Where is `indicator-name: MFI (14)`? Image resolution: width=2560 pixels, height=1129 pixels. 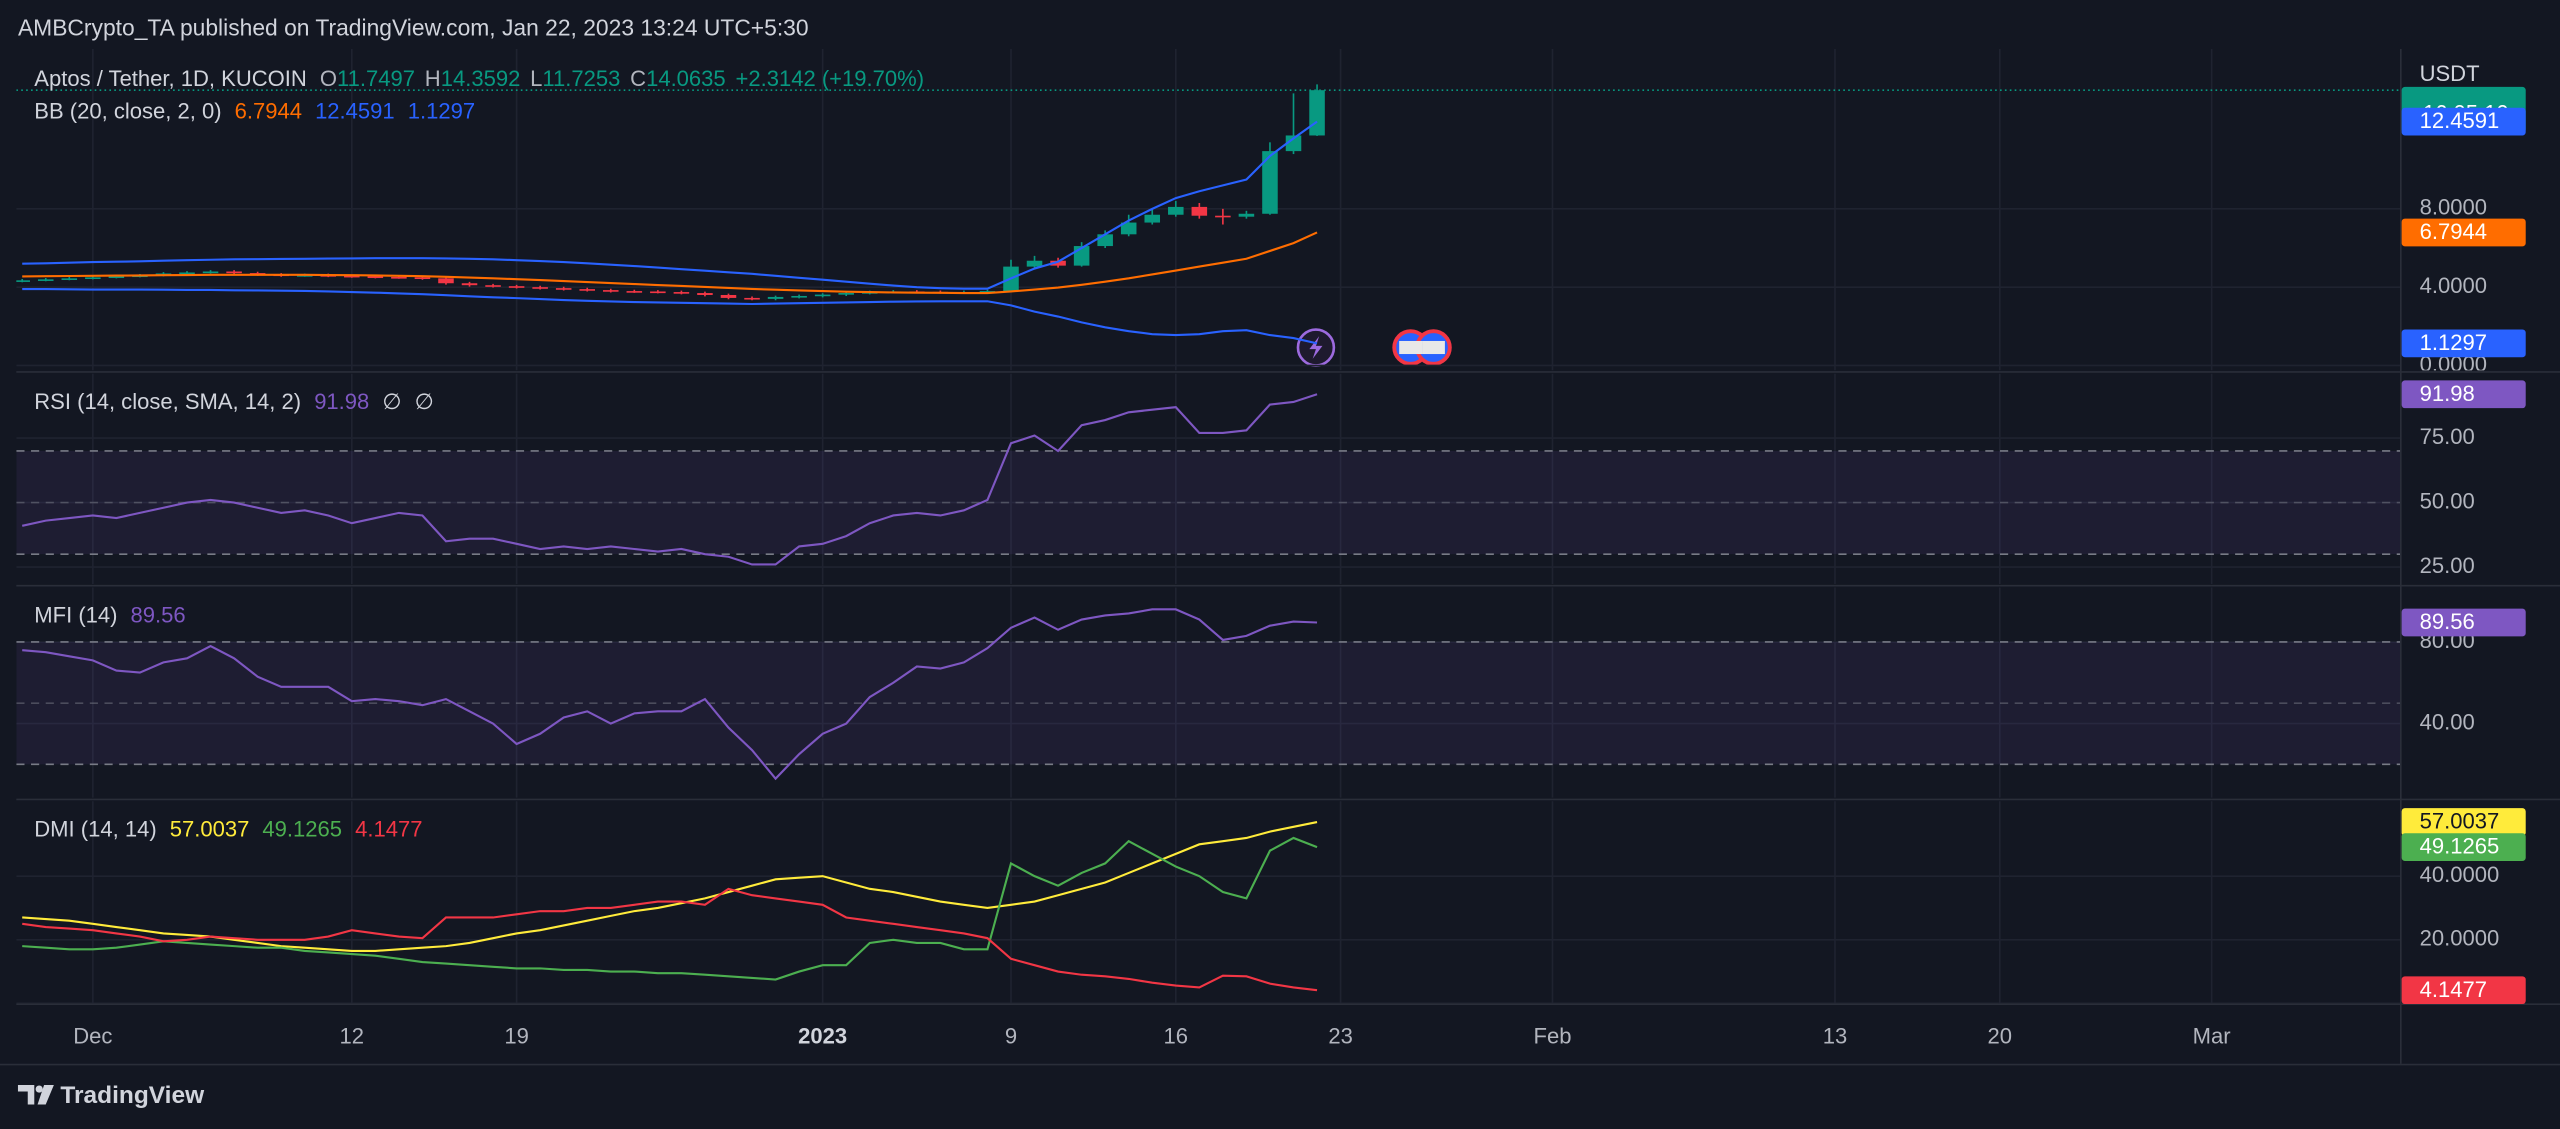 indicator-name: MFI (14) is located at coordinates (75, 615).